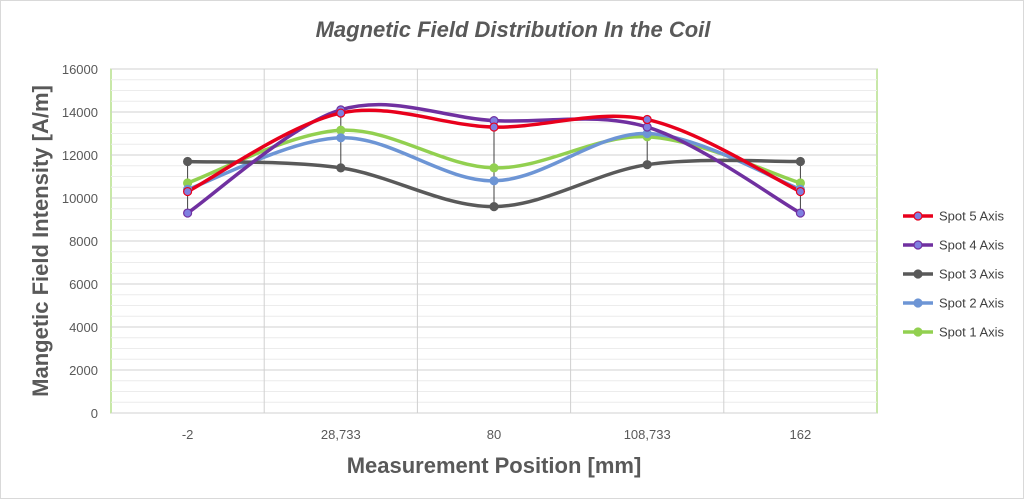 The image size is (1024, 499). What do you see at coordinates (80, 198) in the screenshot?
I see `y-tick-label: 10000` at bounding box center [80, 198].